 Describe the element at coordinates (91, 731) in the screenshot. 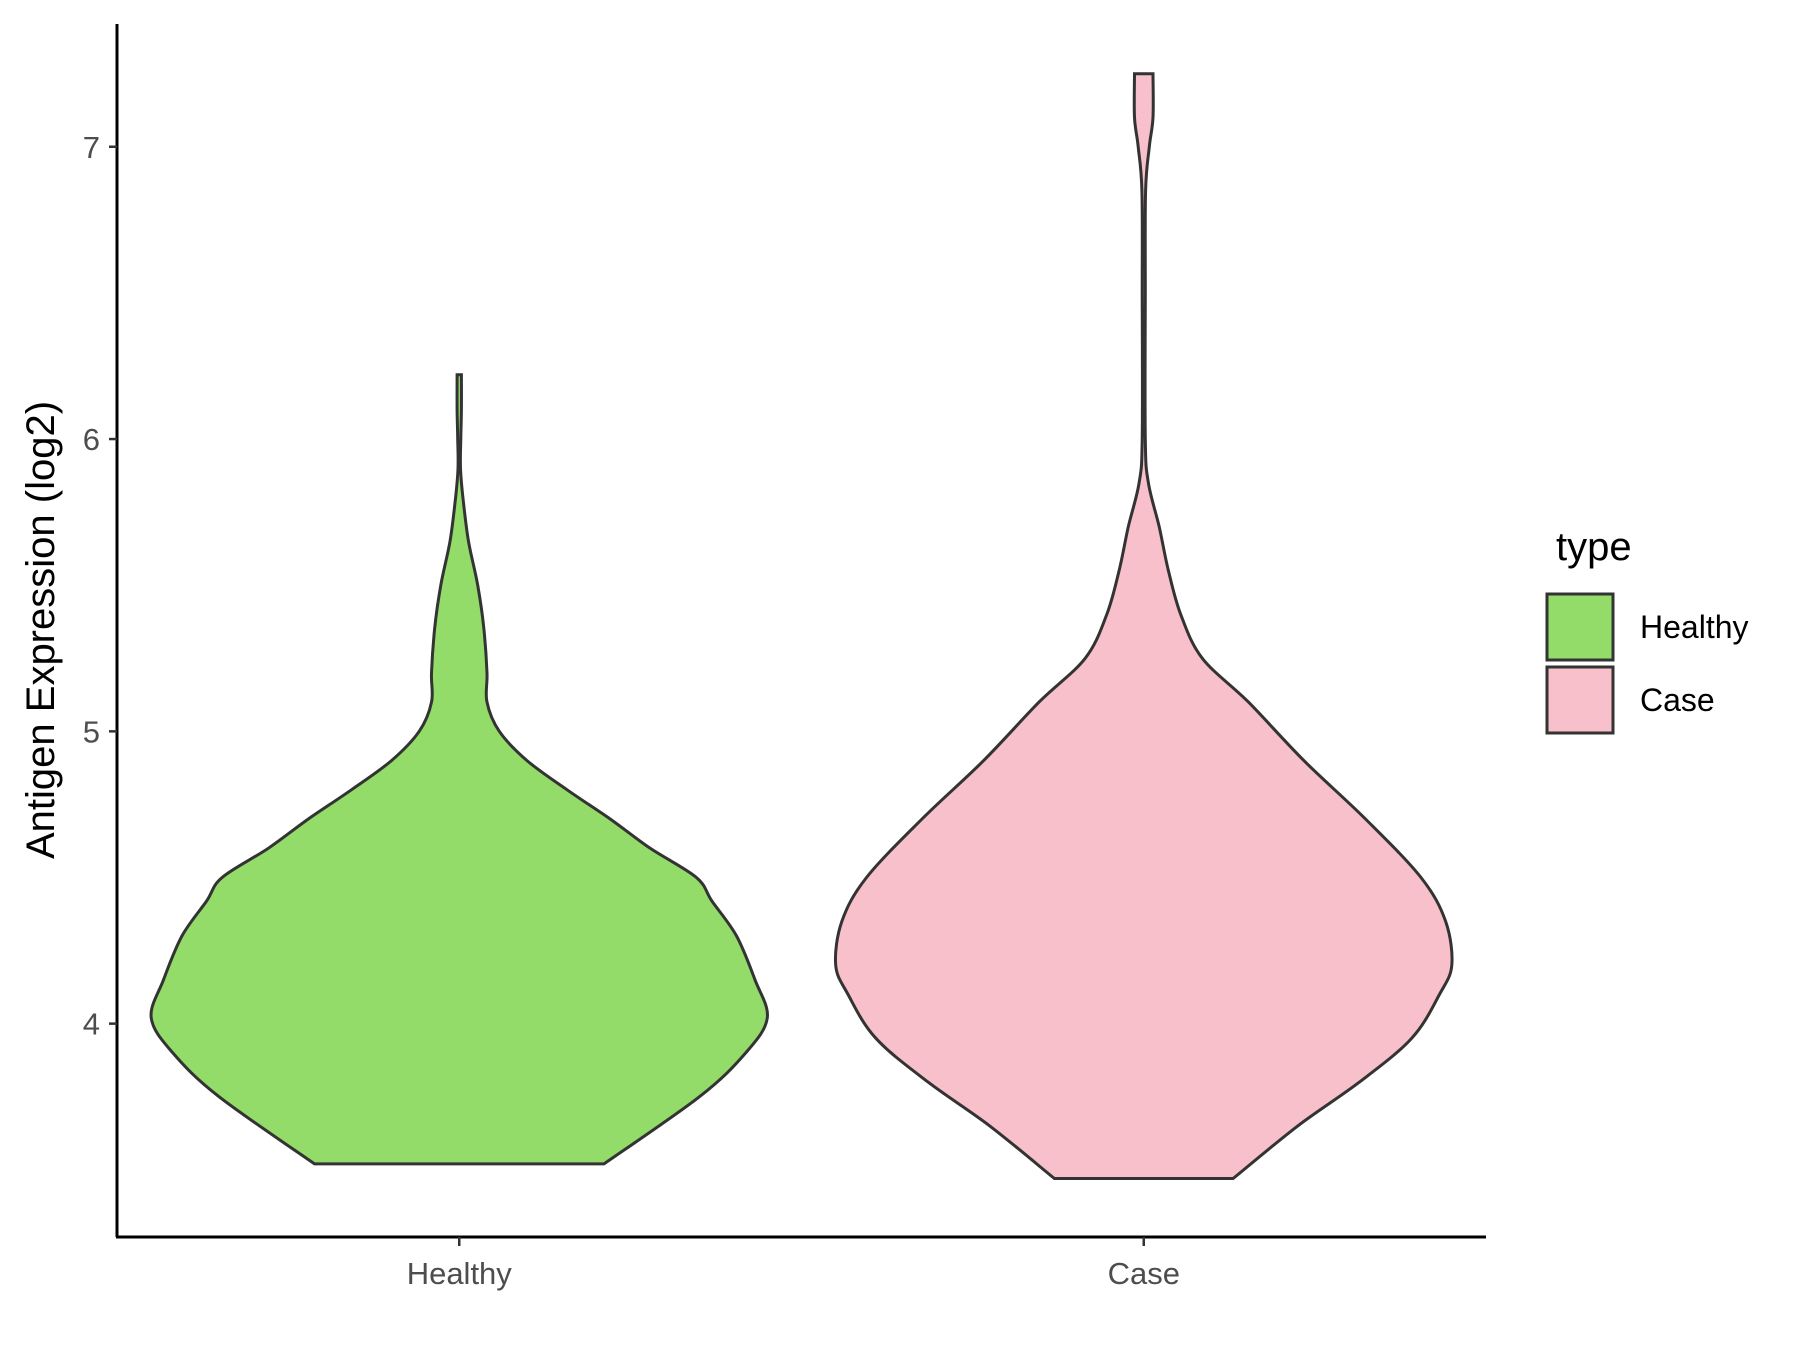

I see `y-tick-label: 5` at that location.